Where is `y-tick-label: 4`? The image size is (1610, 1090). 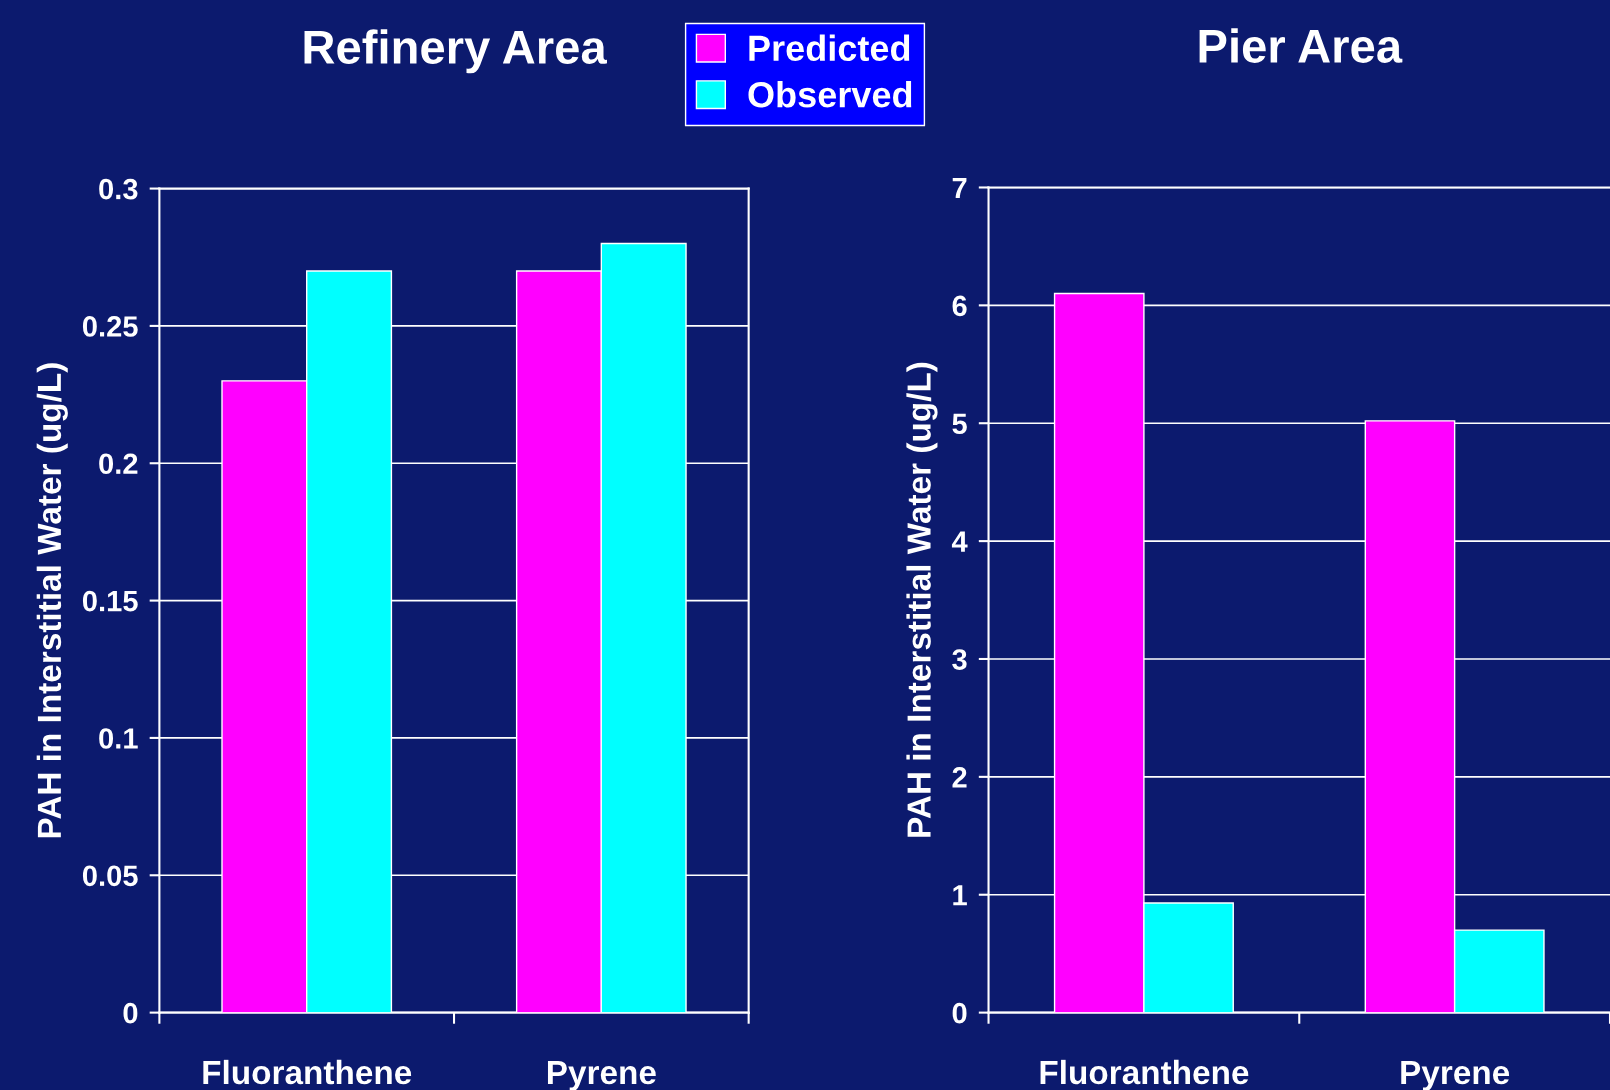 y-tick-label: 4 is located at coordinates (959, 541).